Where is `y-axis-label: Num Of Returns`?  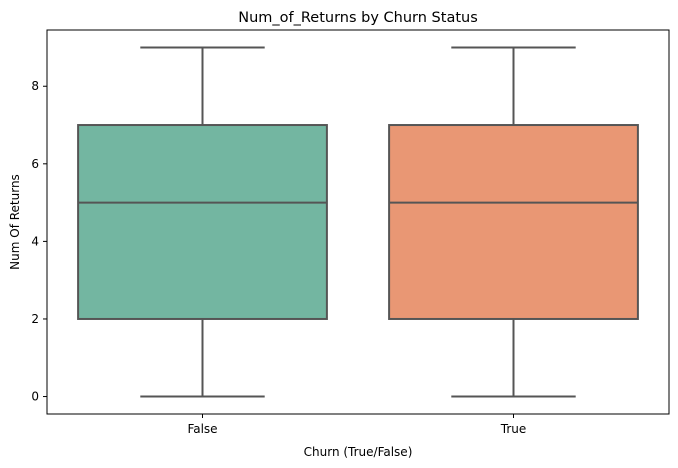 y-axis-label: Num Of Returns is located at coordinates (15, 222).